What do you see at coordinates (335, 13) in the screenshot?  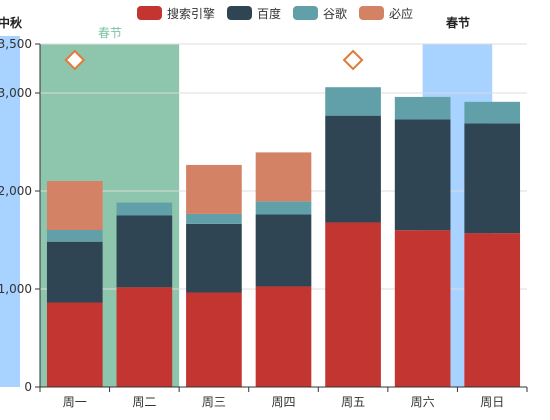 I see `legend-label: 谷歌` at bounding box center [335, 13].